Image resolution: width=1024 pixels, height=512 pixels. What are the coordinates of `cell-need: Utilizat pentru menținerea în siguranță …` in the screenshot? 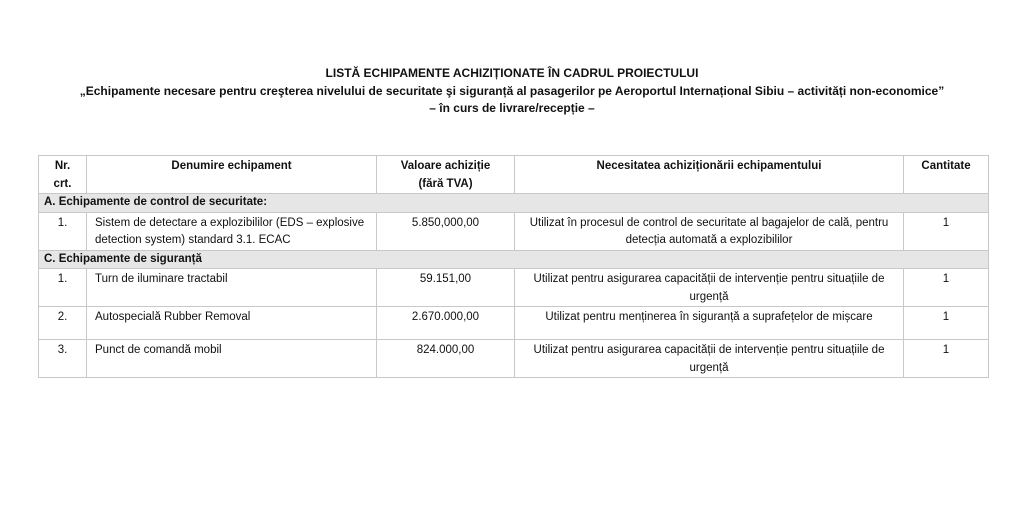 It's located at (709, 323).